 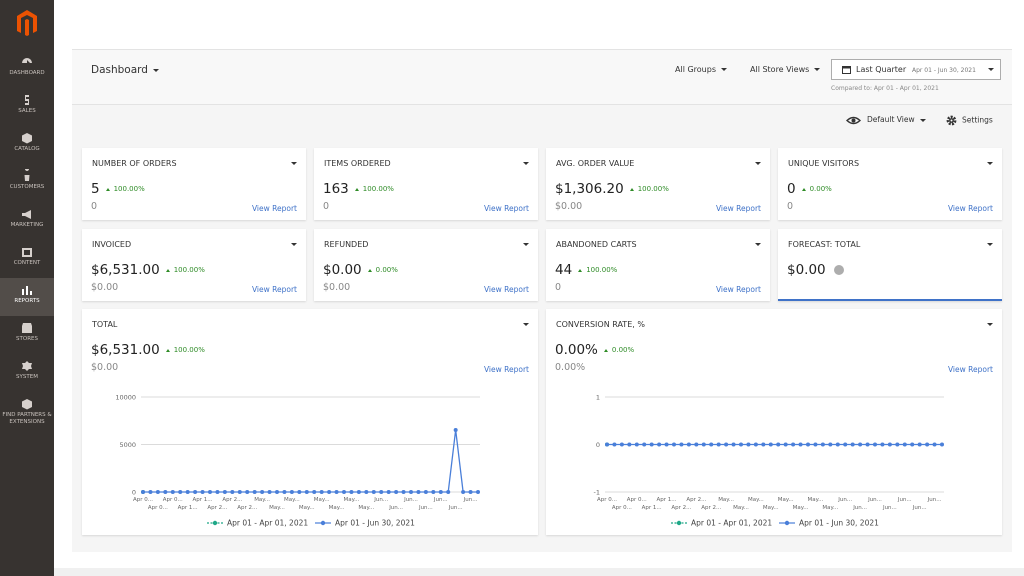 I want to click on nav-item: MARKETING, so click(x=27, y=221).